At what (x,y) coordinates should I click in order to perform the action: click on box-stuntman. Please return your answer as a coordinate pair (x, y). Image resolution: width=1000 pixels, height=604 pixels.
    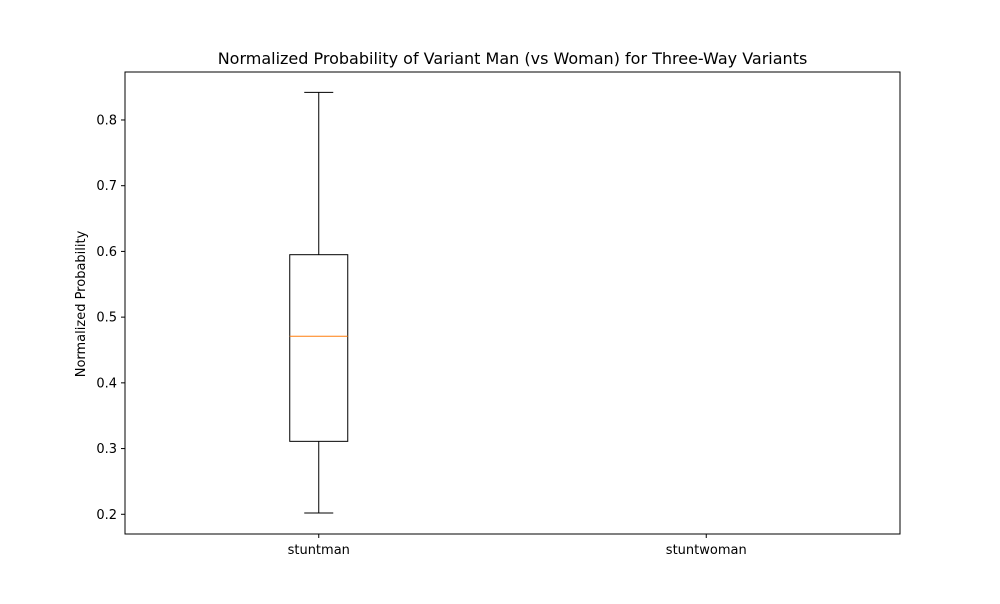
    Looking at the image, I should click on (319, 348).